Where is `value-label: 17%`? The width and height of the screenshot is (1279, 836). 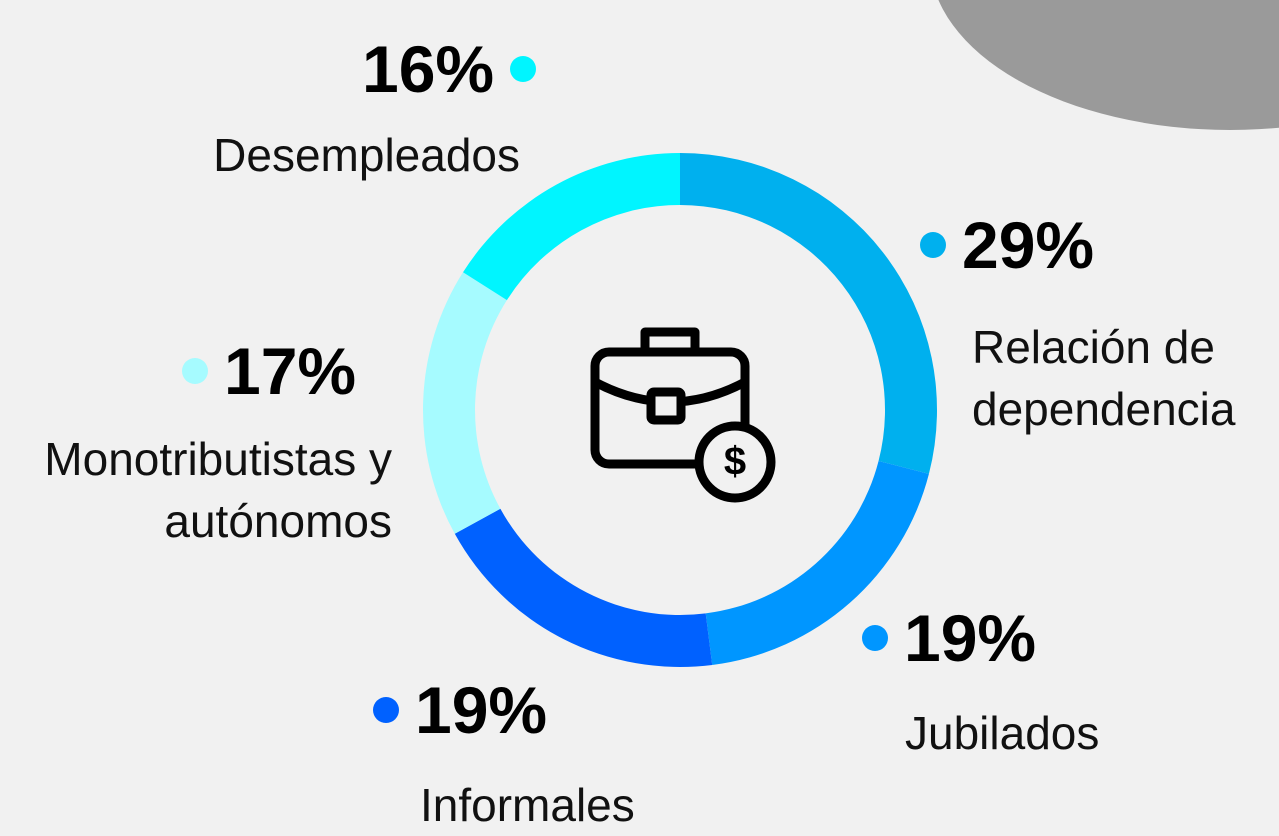 value-label: 17% is located at coordinates (290, 371).